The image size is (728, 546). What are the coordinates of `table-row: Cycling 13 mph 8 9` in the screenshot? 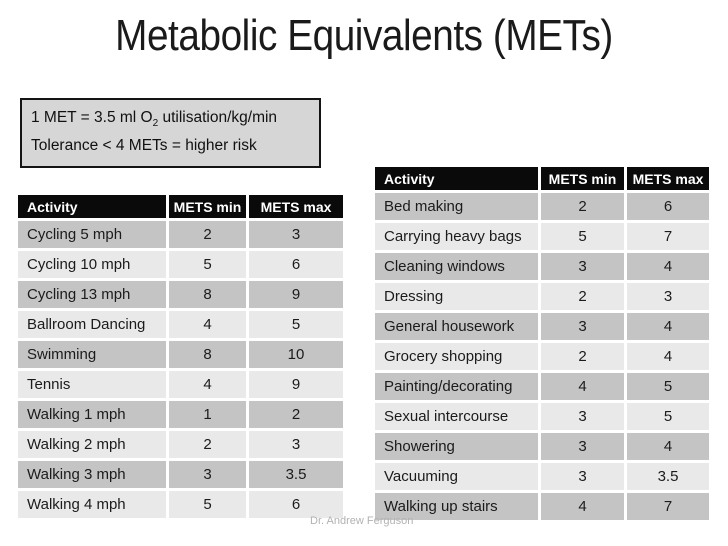 It's located at (180, 294).